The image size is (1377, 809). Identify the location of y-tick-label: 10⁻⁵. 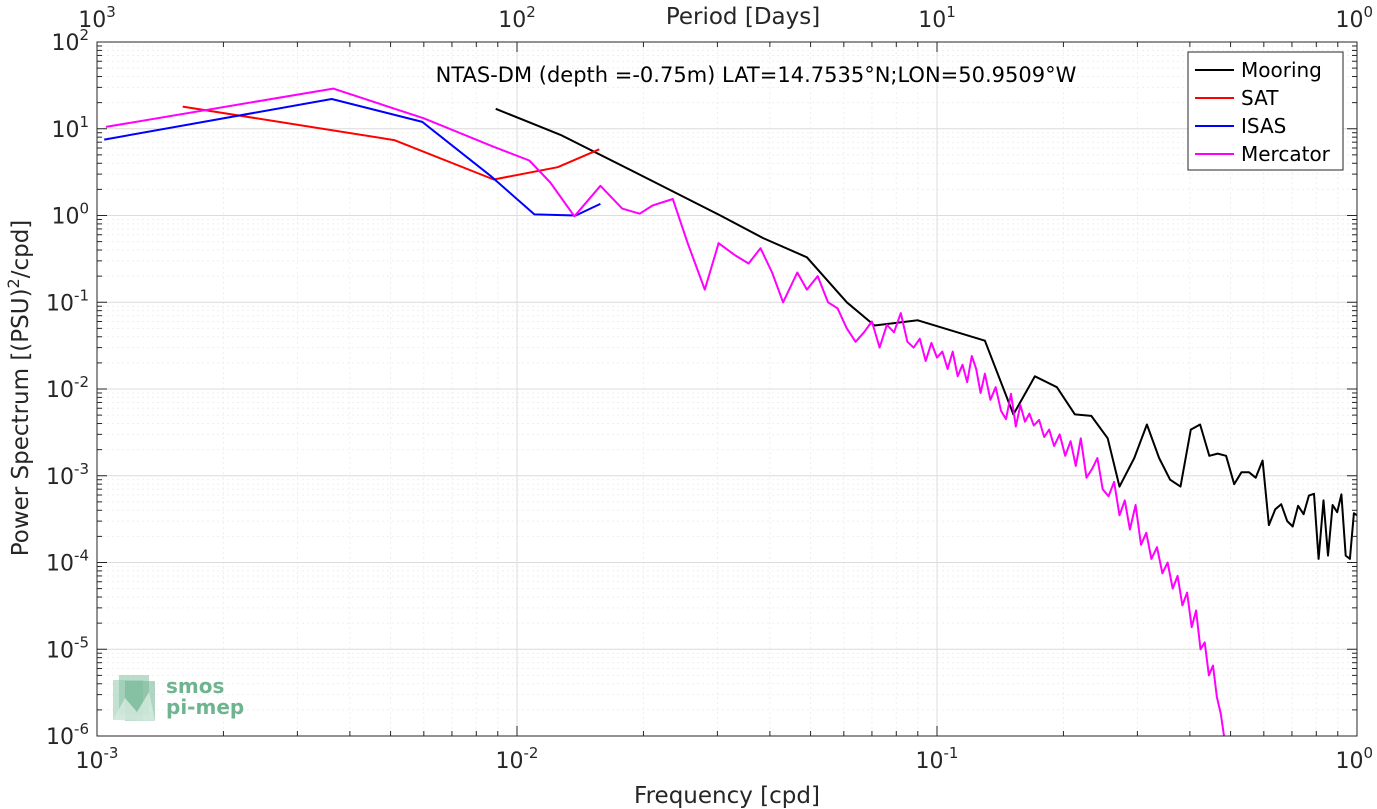
(67, 648).